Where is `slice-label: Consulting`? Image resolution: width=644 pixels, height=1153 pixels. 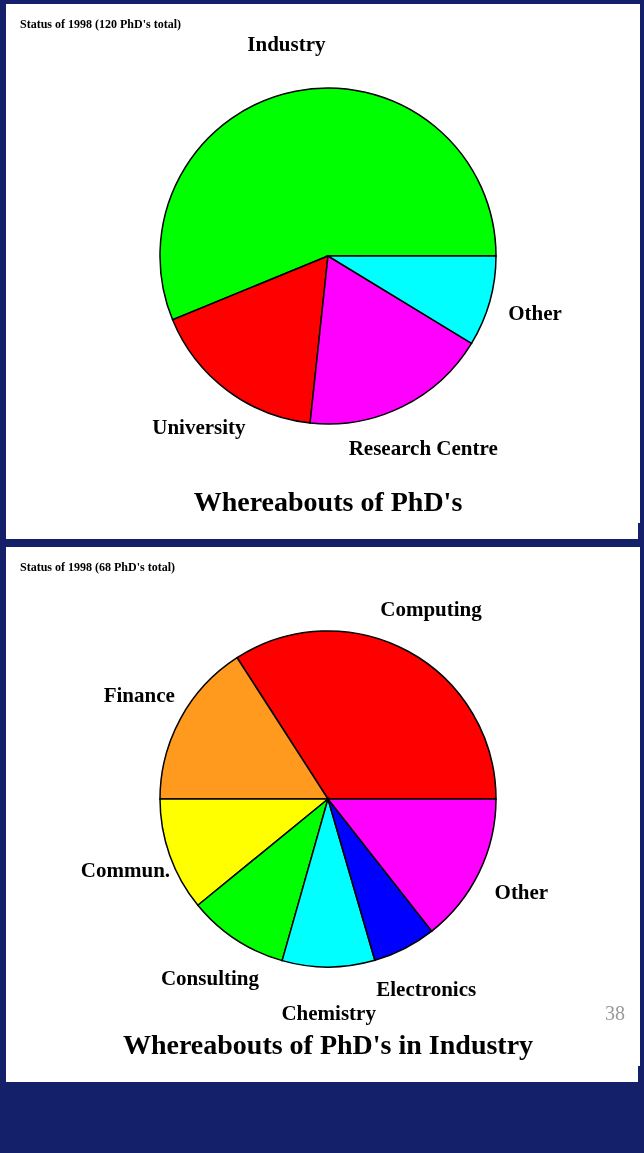
slice-label: Consulting is located at coordinates (210, 977).